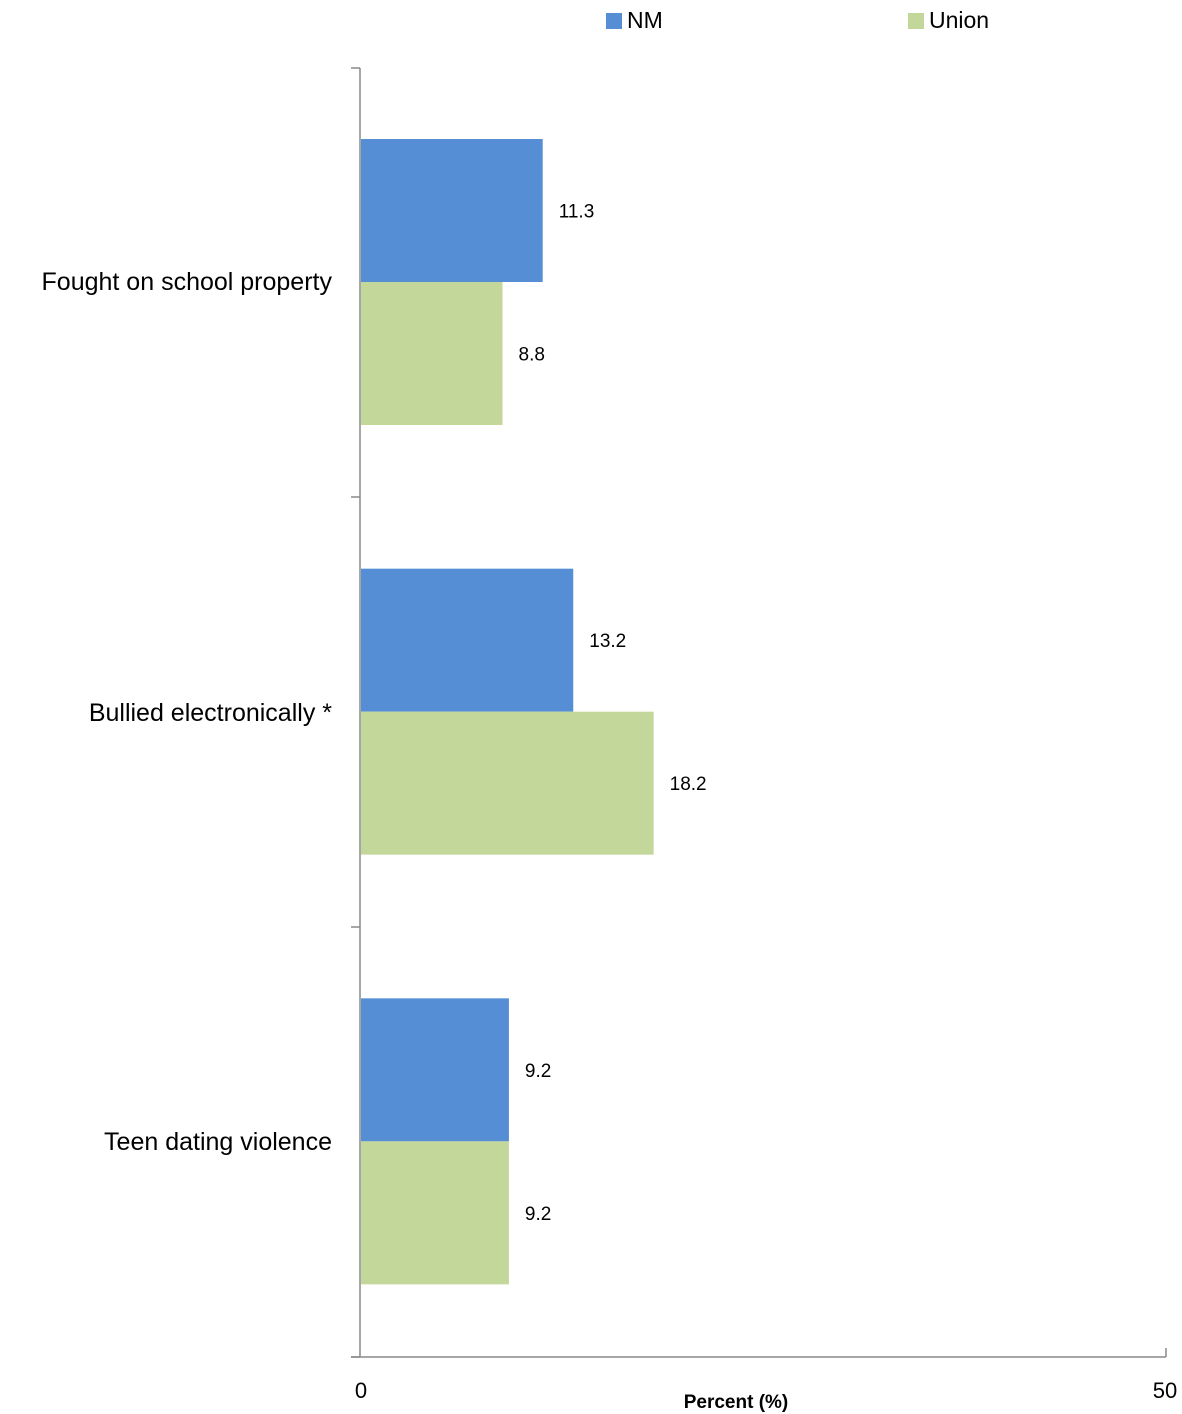 The width and height of the screenshot is (1182, 1414). I want to click on x-axis: 0 50 Percent (%), so click(764, 1380).